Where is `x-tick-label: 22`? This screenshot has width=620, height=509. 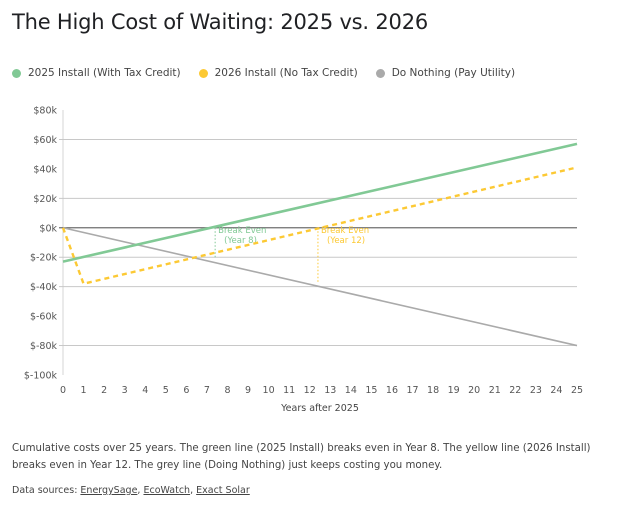
x-tick-label: 22 is located at coordinates (515, 390).